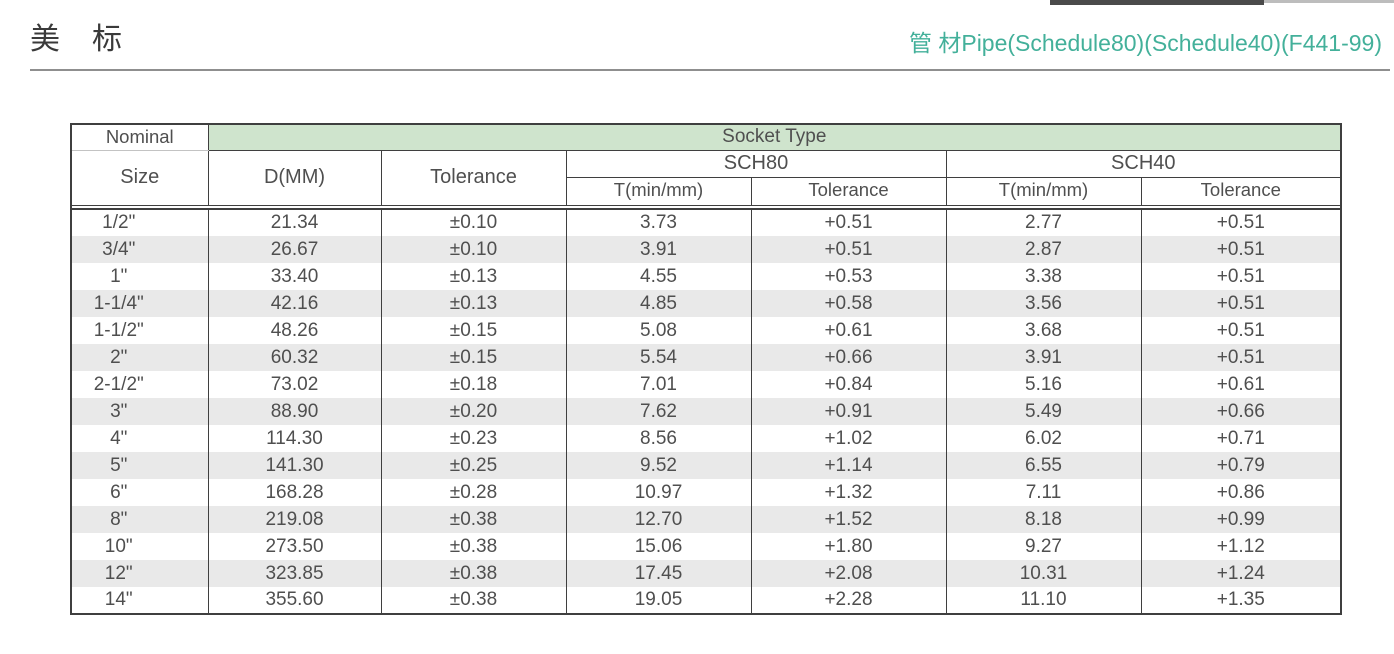  Describe the element at coordinates (473, 330) in the screenshot. I see `cell: ±0.15` at that location.